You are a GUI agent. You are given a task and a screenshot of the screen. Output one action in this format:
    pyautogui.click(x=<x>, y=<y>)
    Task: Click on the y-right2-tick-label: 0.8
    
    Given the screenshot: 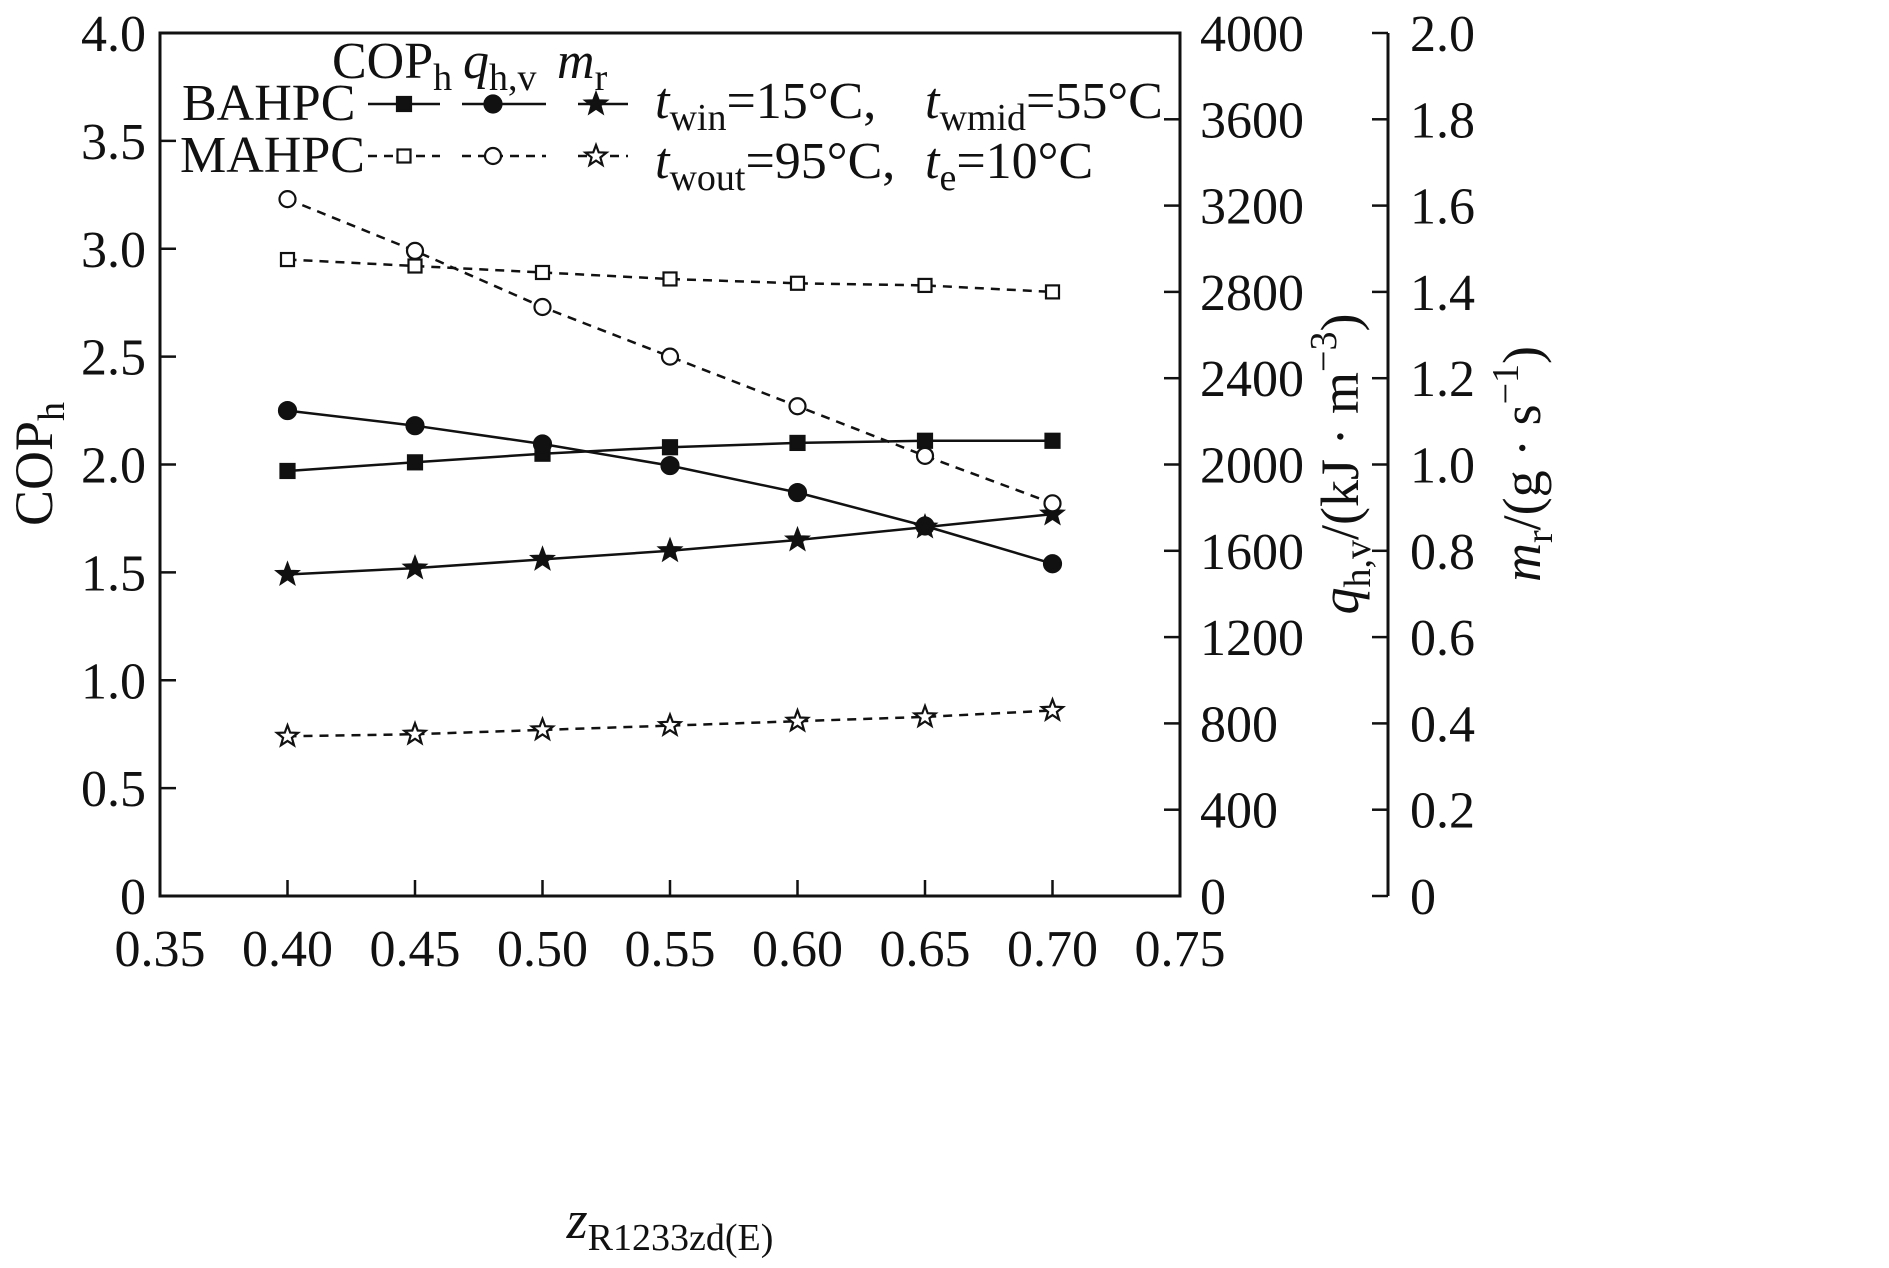 What is the action you would take?
    pyautogui.click(x=1442, y=552)
    